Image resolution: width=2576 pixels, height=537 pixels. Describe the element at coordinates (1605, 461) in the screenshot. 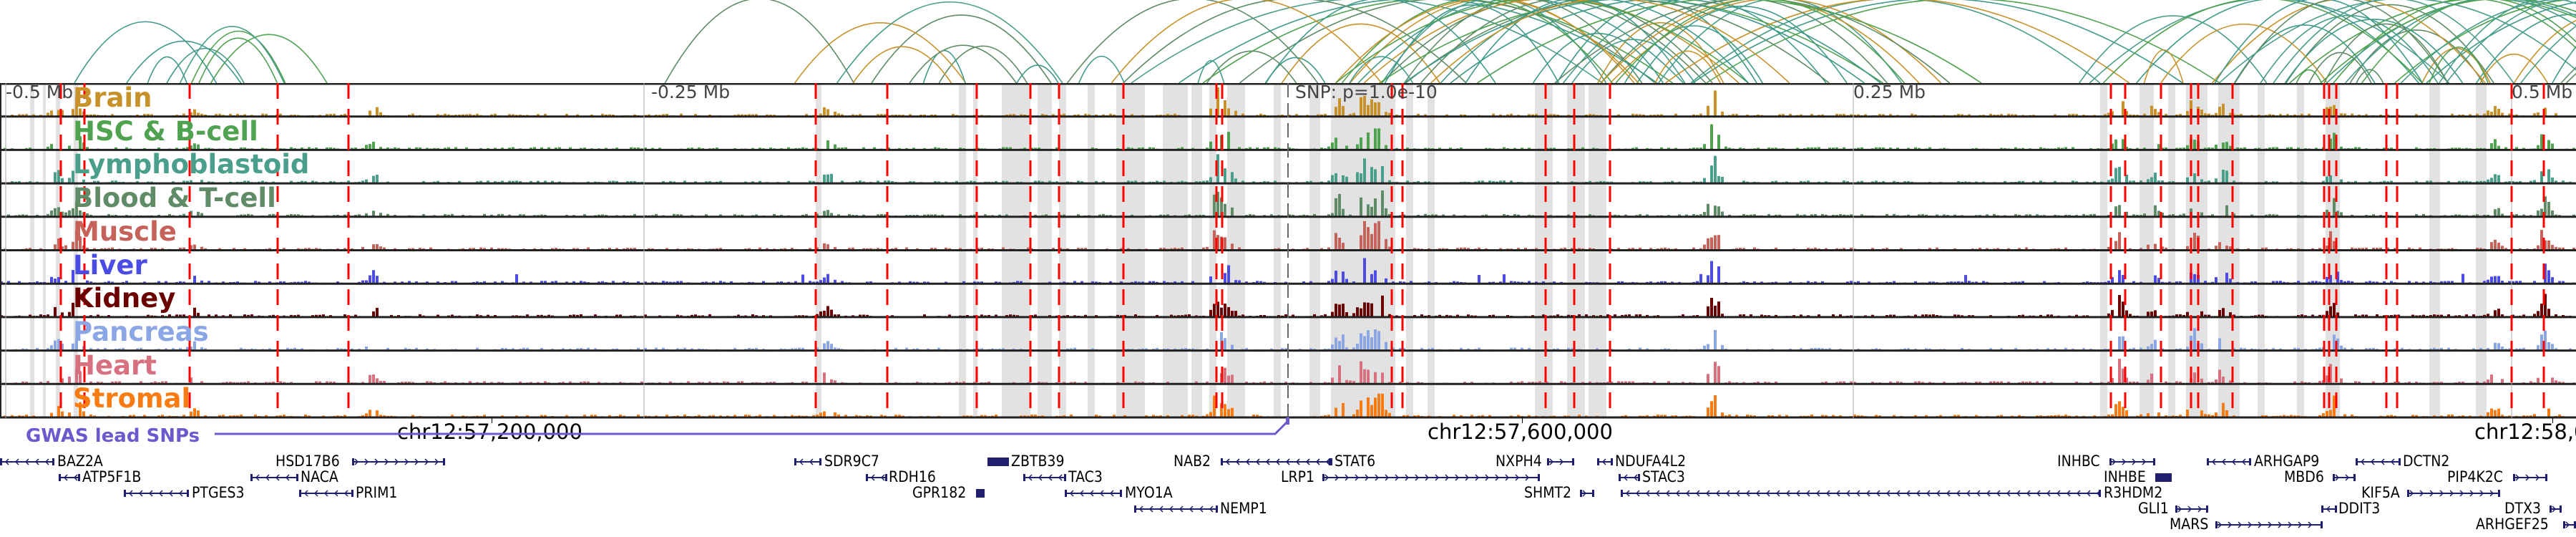

I see `gene-model-ndufa4l2` at that location.